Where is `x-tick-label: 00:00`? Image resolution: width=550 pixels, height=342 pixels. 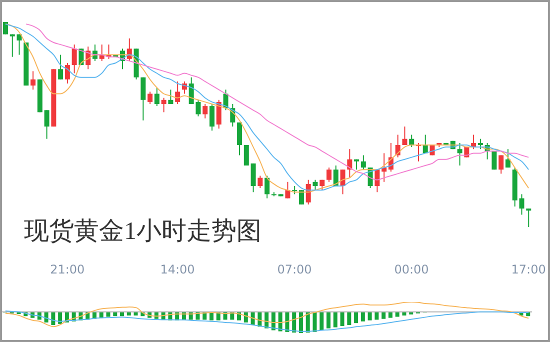
x-tick-label: 00:00 is located at coordinates (411, 269).